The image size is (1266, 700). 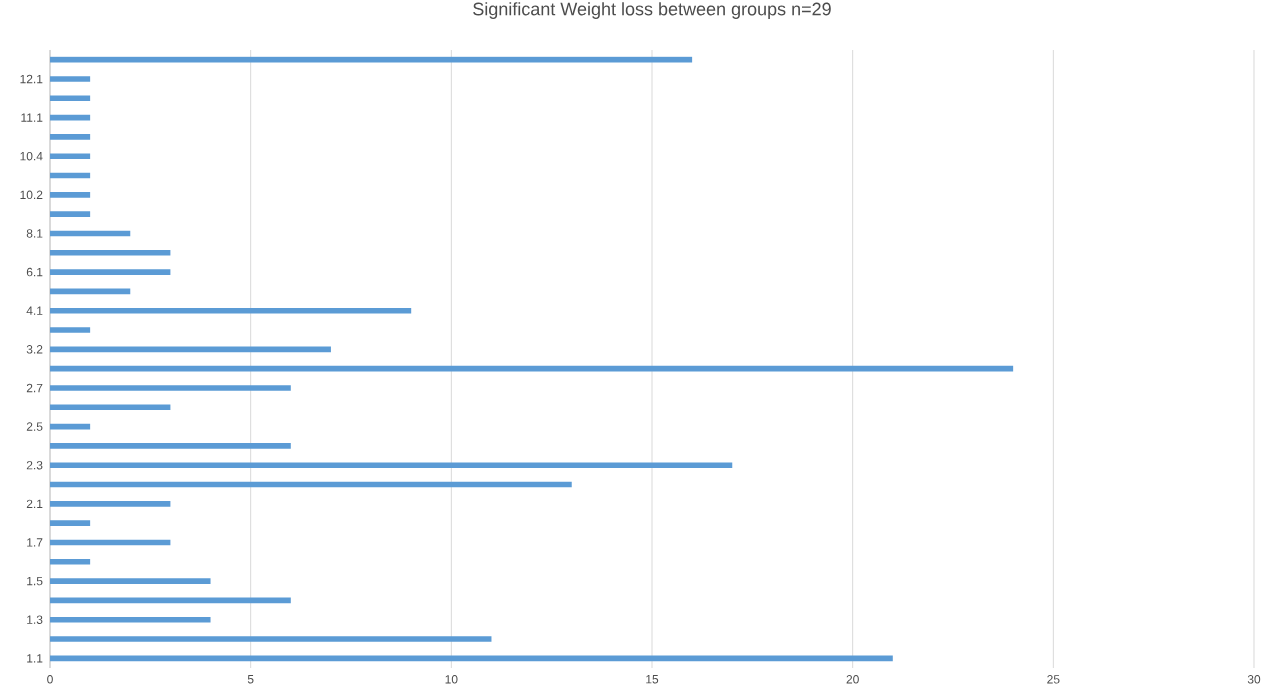 What do you see at coordinates (35, 619) in the screenshot?
I see `y-tick-label: 1.3` at bounding box center [35, 619].